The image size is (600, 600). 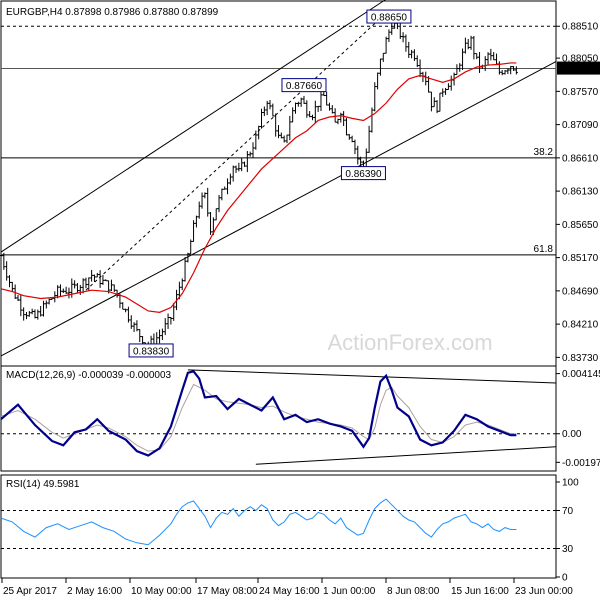 I want to click on price-y-tick-label: 0.83730, so click(x=580, y=358).